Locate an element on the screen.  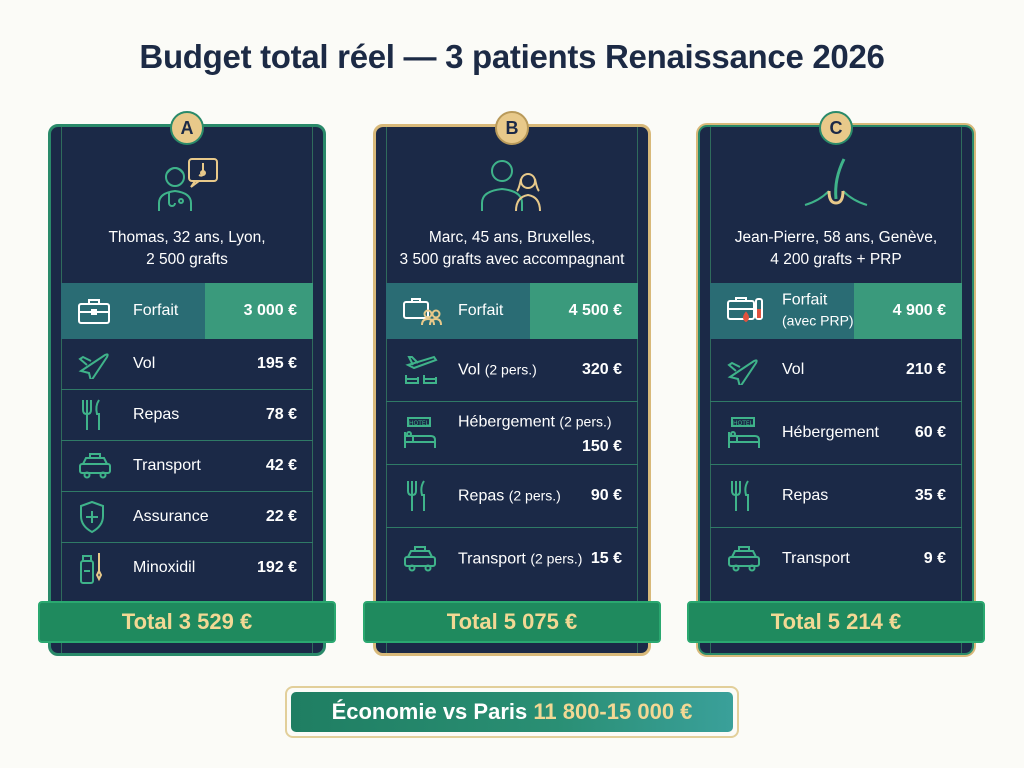
briefcase-people-icon is located at coordinates (422, 311).